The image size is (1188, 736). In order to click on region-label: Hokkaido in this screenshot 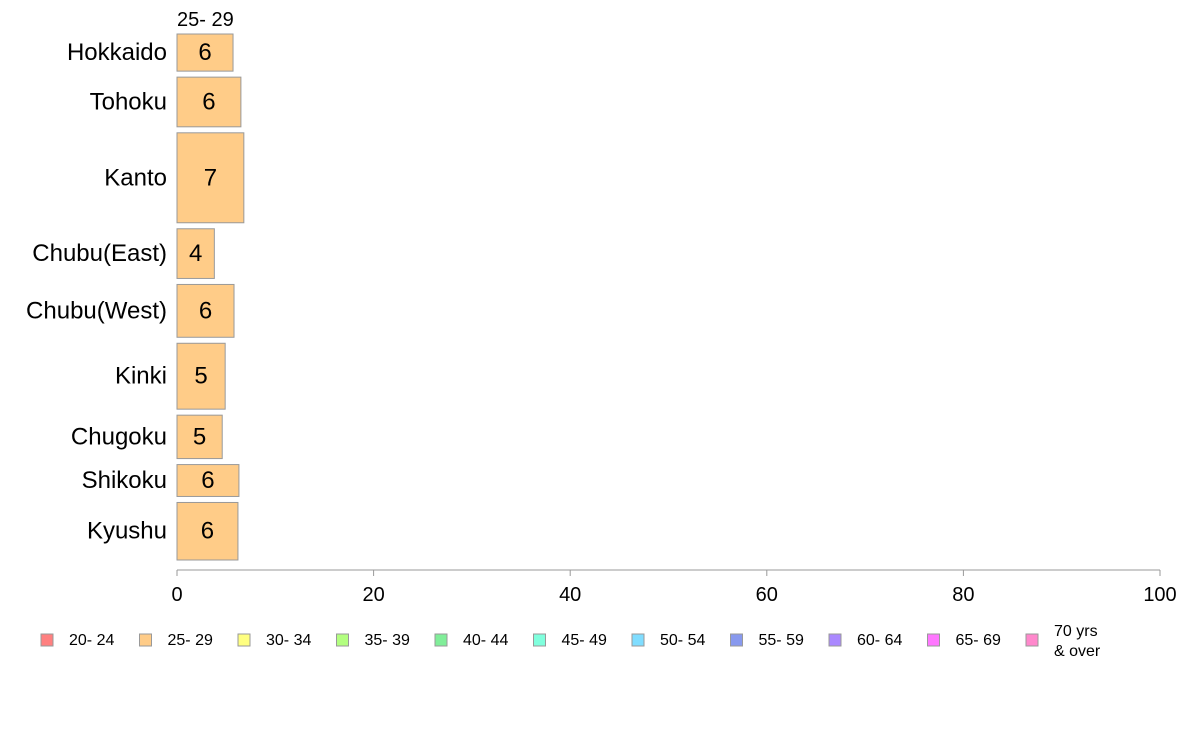, I will do `click(117, 52)`.